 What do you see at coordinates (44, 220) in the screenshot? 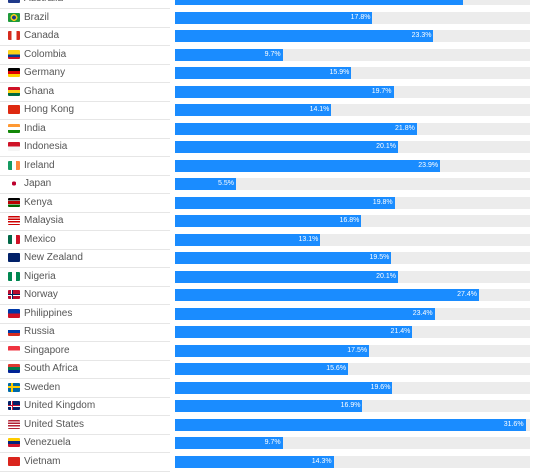
I see `category-label: Malaysia` at bounding box center [44, 220].